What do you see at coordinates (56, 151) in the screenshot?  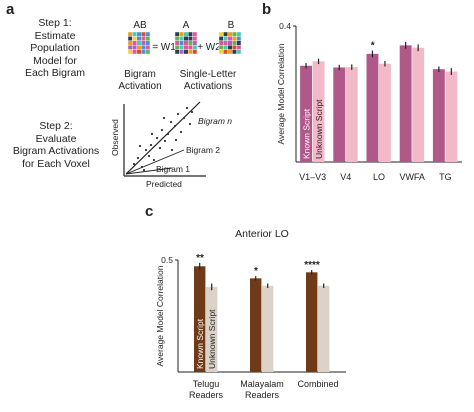 I see `step2-line-3: Bigram Activations` at bounding box center [56, 151].